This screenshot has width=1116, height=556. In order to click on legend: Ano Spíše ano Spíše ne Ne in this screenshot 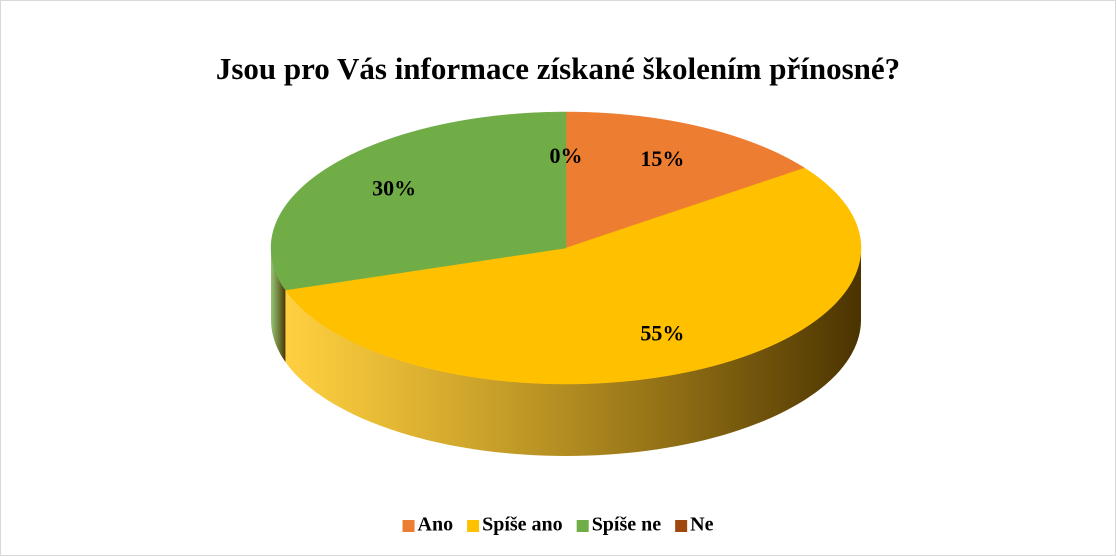, I will do `click(558, 525)`.